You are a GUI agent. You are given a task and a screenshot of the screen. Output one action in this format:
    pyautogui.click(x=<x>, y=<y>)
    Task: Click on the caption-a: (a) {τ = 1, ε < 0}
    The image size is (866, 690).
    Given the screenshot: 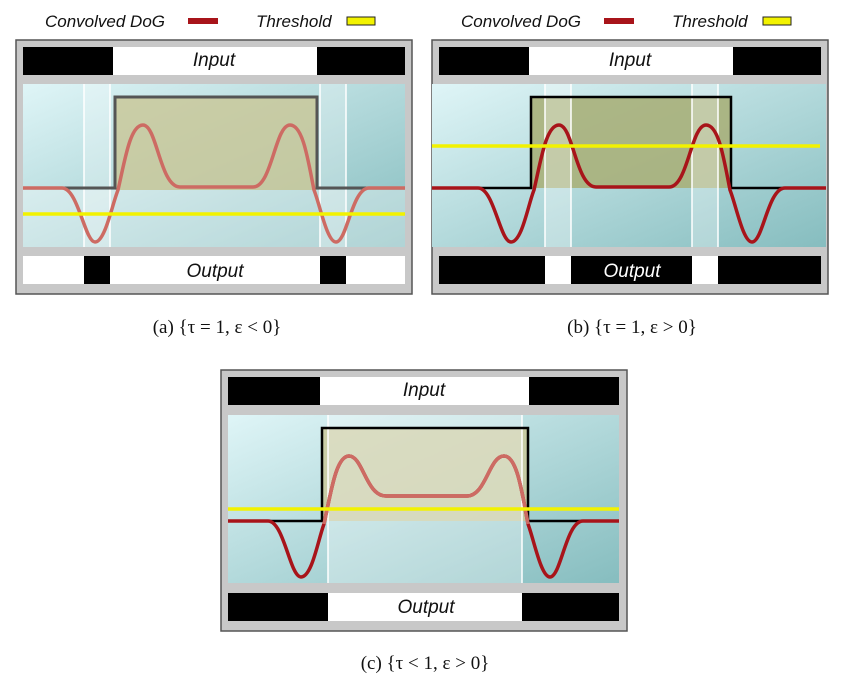 What is the action you would take?
    pyautogui.click(x=217, y=327)
    